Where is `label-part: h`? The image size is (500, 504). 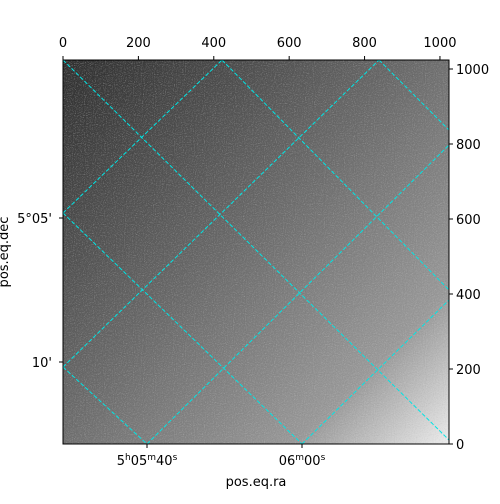
label-part: h is located at coordinates (128, 458).